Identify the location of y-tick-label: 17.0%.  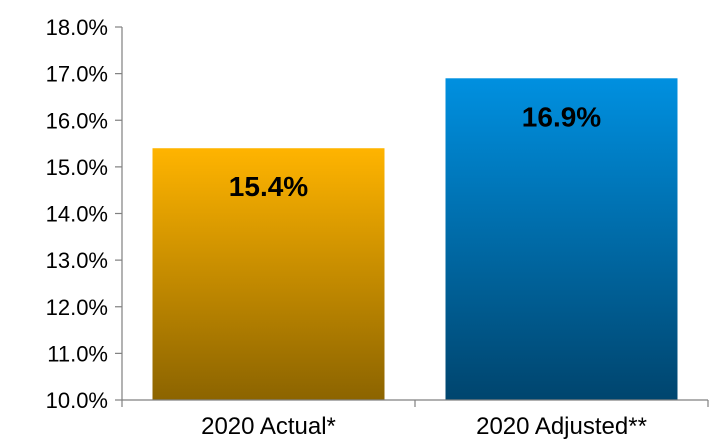
(77, 74).